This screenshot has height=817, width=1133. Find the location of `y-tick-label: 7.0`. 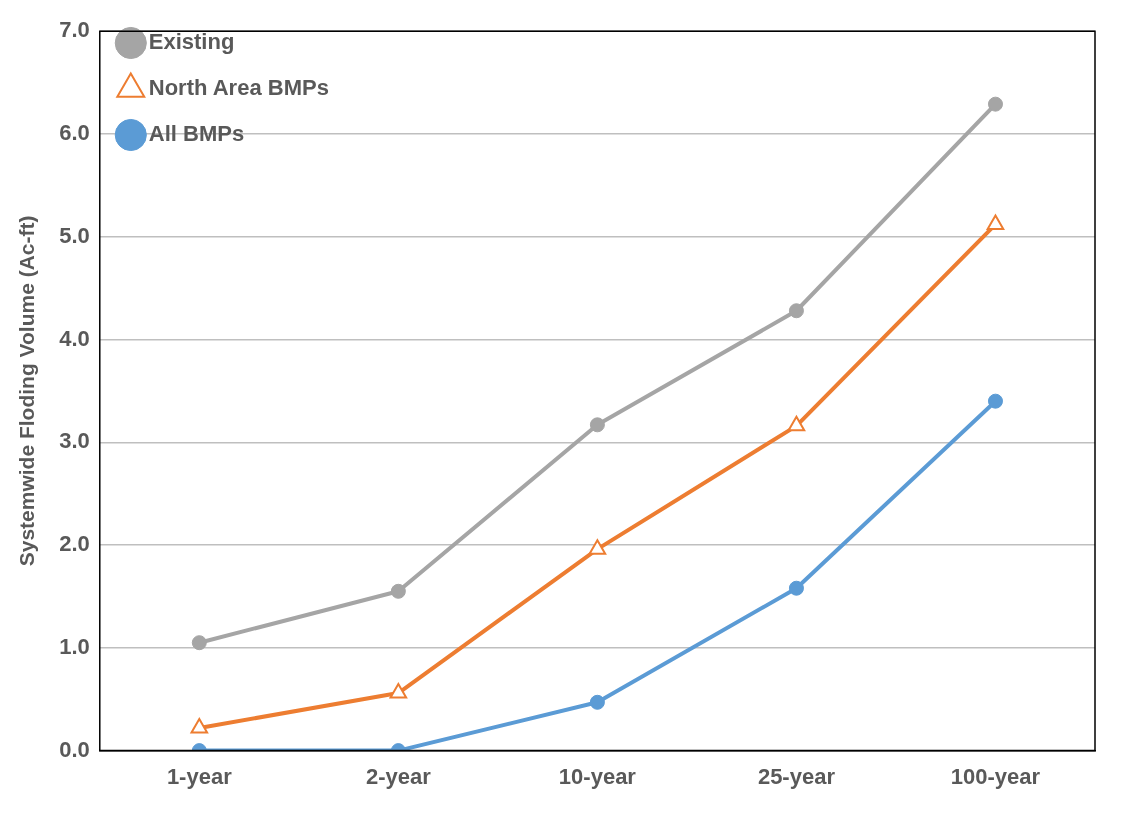

y-tick-label: 7.0 is located at coordinates (74, 30).